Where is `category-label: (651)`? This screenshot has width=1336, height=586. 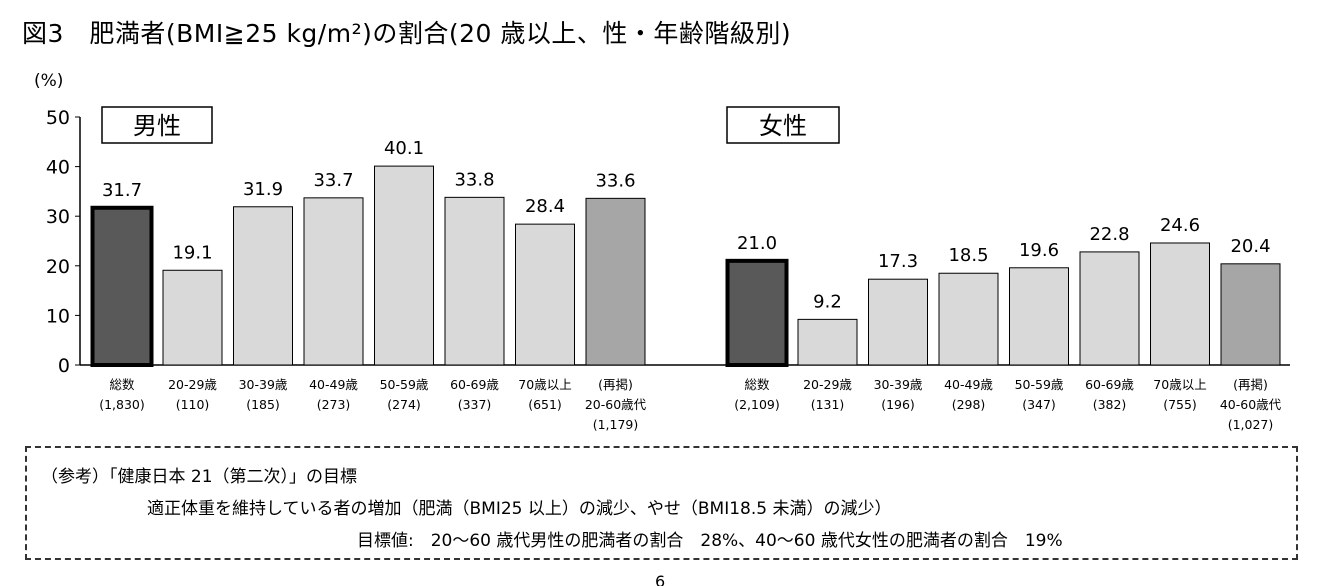
category-label: (651) is located at coordinates (545, 404).